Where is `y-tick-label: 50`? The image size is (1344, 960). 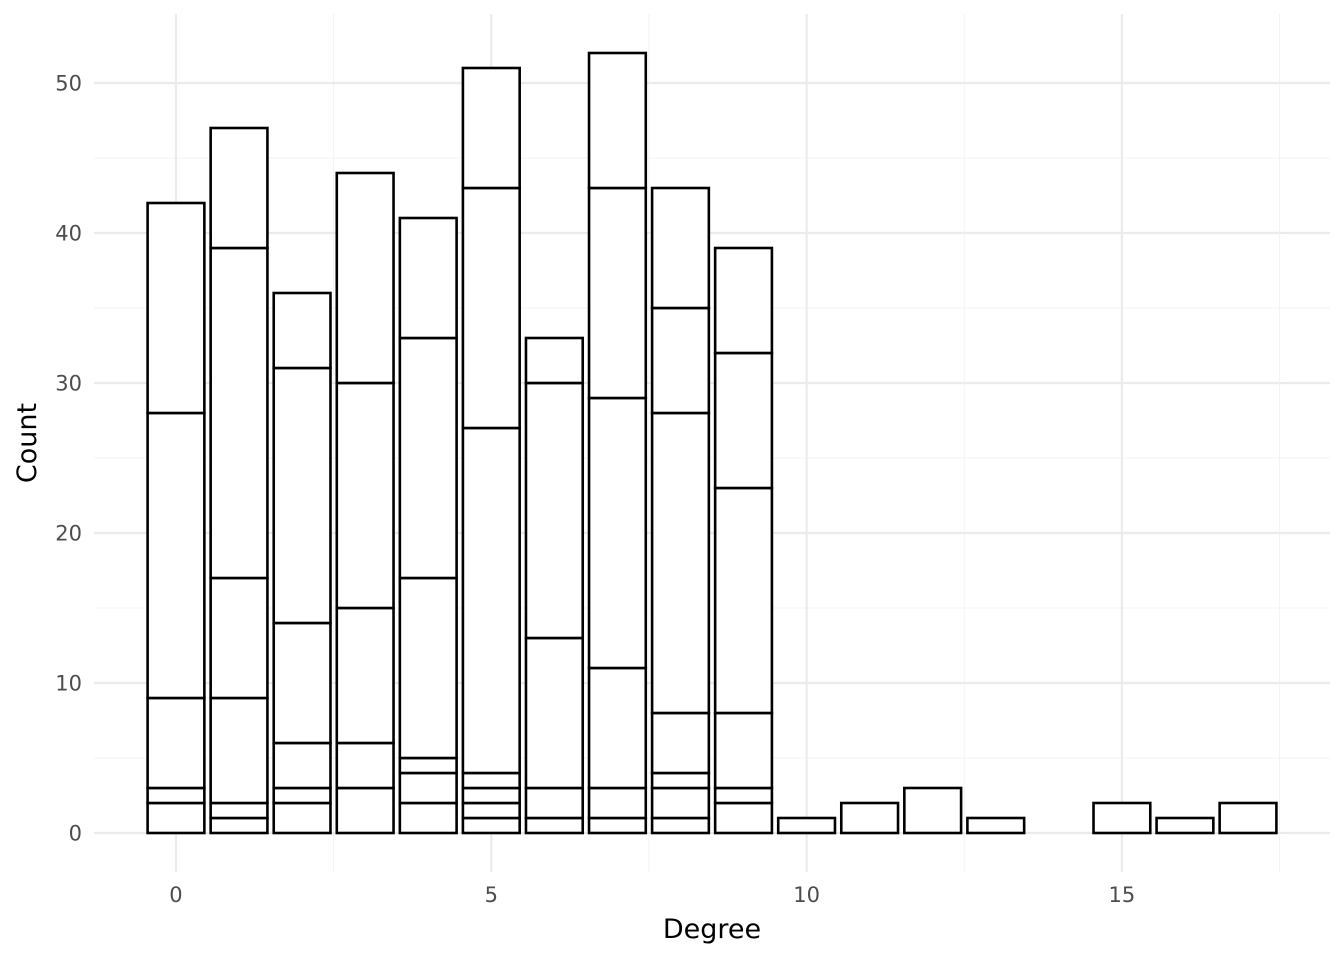
y-tick-label: 50 is located at coordinates (68, 84).